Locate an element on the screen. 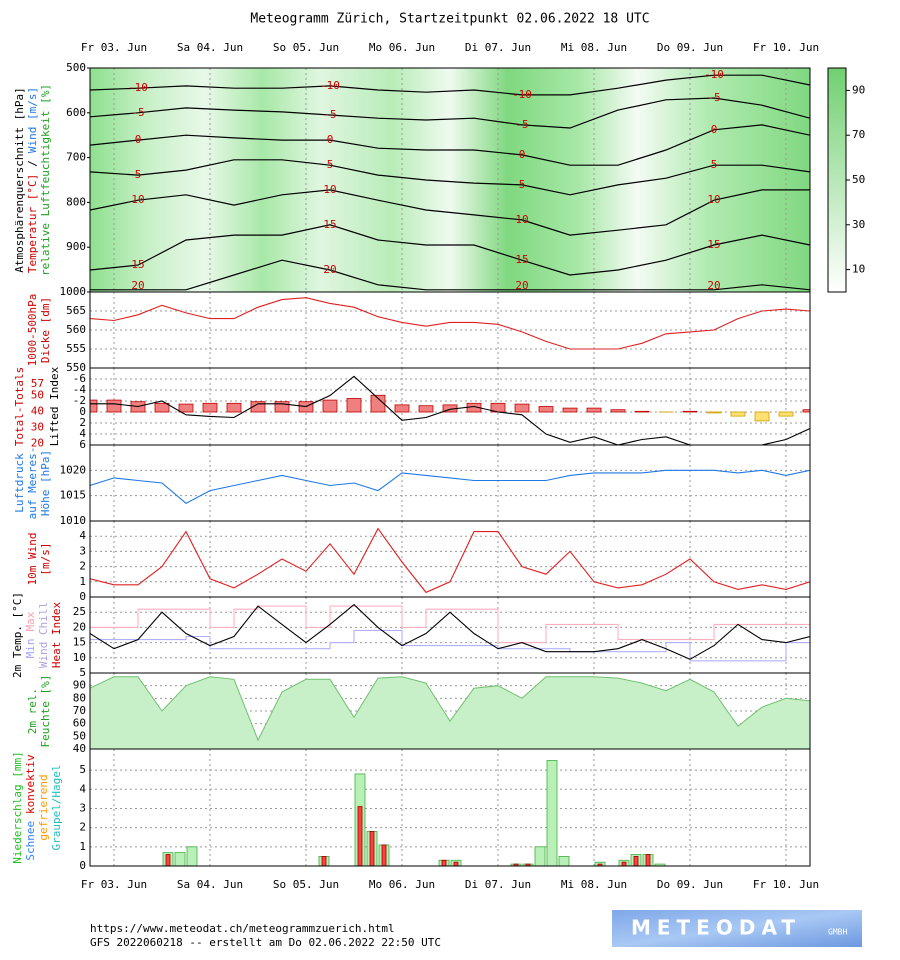  y-axis-label: Wind Chill is located at coordinates (43, 635).